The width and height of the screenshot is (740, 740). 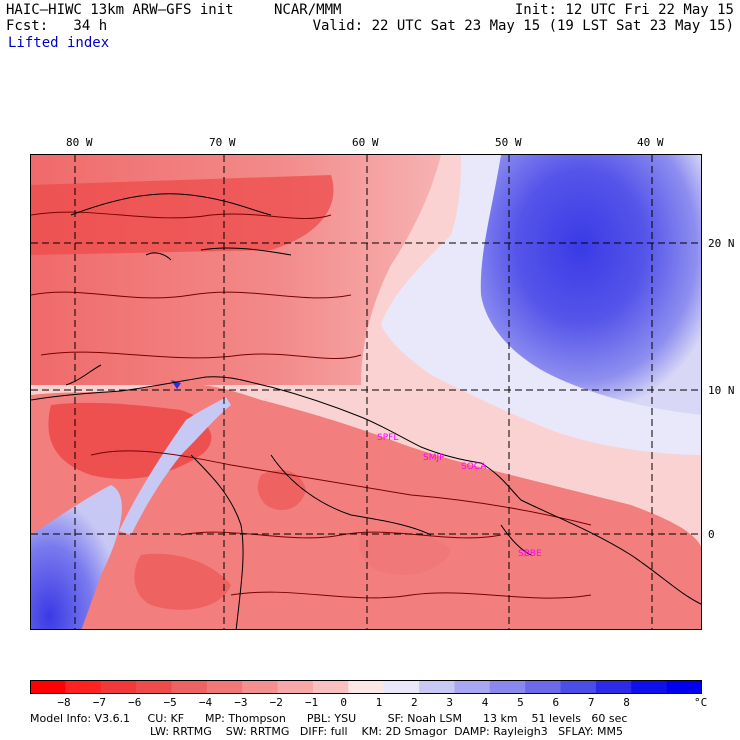 What do you see at coordinates (721, 243) in the screenshot?
I see `lat-label-20n: 20 N` at bounding box center [721, 243].